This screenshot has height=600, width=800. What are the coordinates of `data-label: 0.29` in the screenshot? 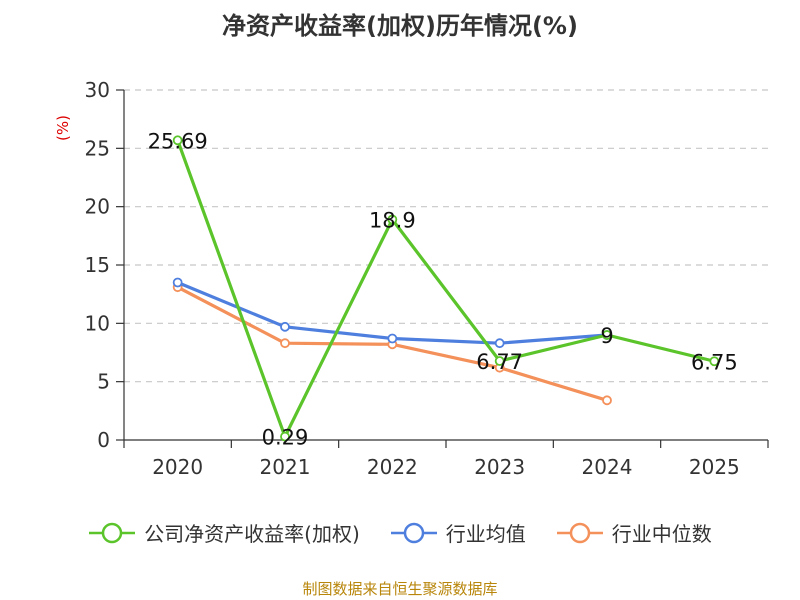 It's located at (285, 438).